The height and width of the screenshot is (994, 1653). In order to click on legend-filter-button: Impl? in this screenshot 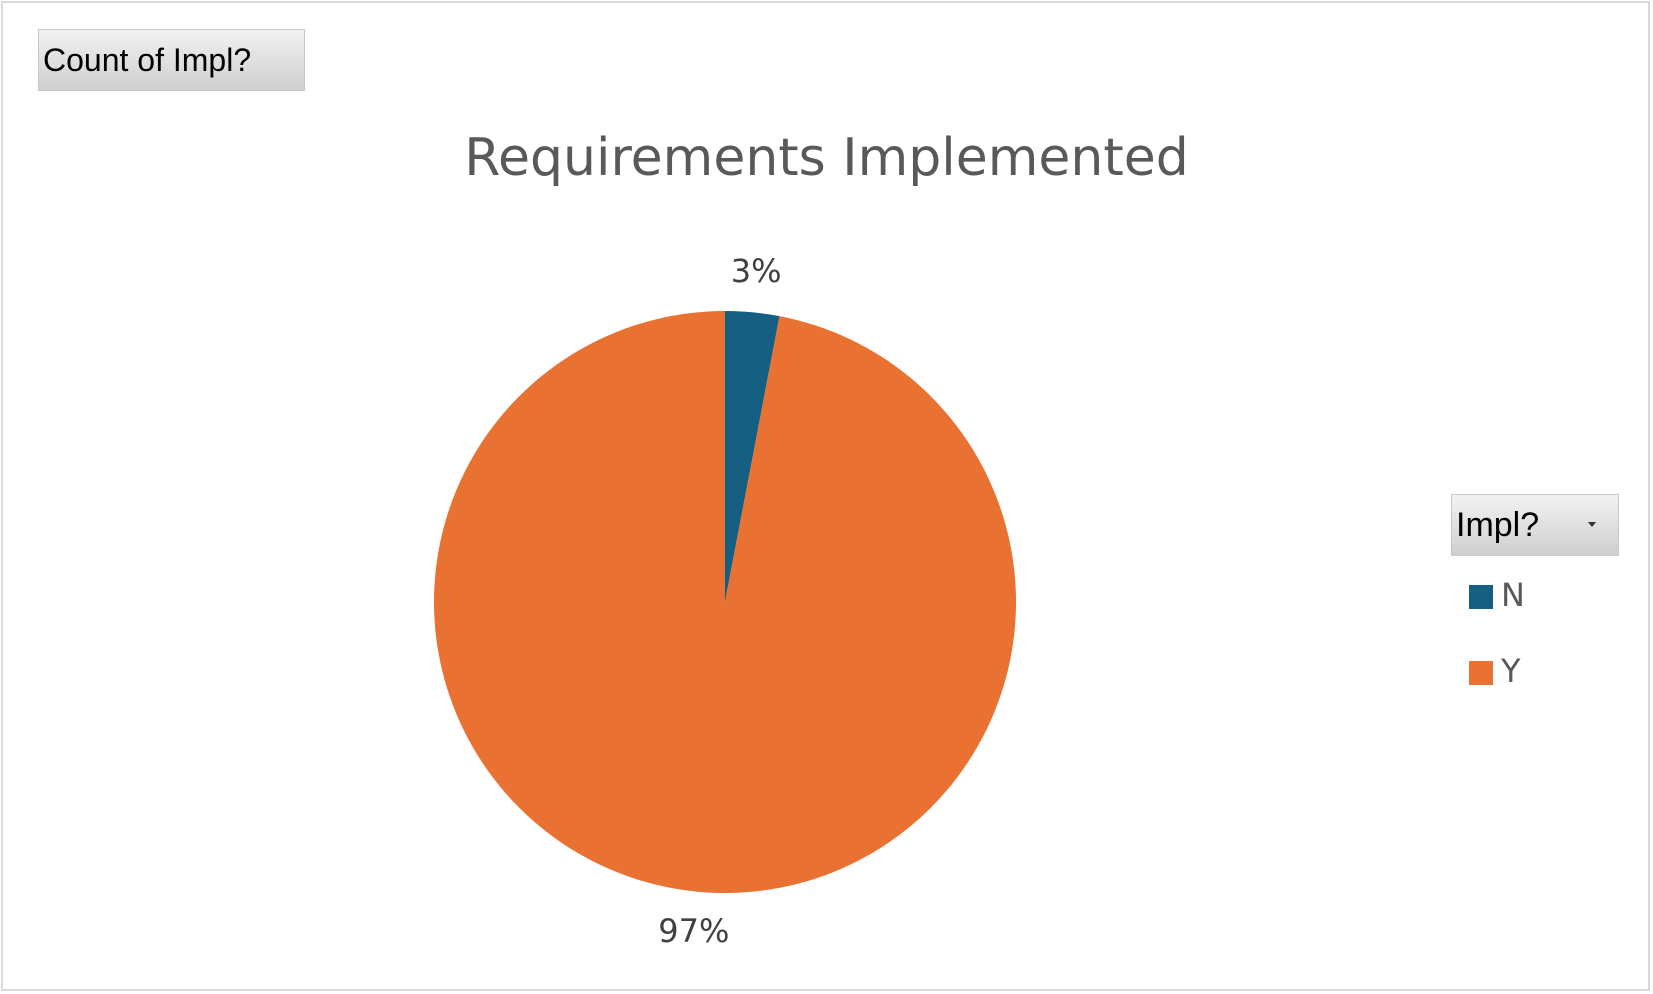, I will do `click(1535, 525)`.